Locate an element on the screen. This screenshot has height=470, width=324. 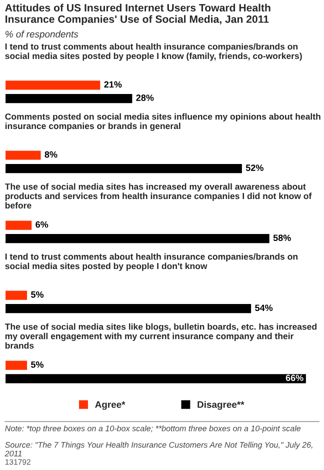
data-label: 58% is located at coordinates (282, 238).